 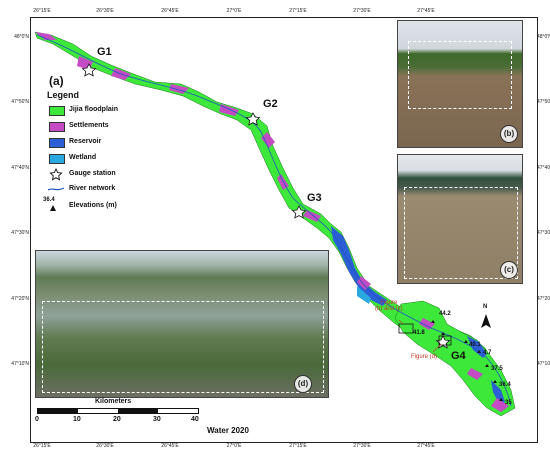 What do you see at coordinates (85, 141) in the screenshot?
I see `legend-item-label: Reservoir` at bounding box center [85, 141].